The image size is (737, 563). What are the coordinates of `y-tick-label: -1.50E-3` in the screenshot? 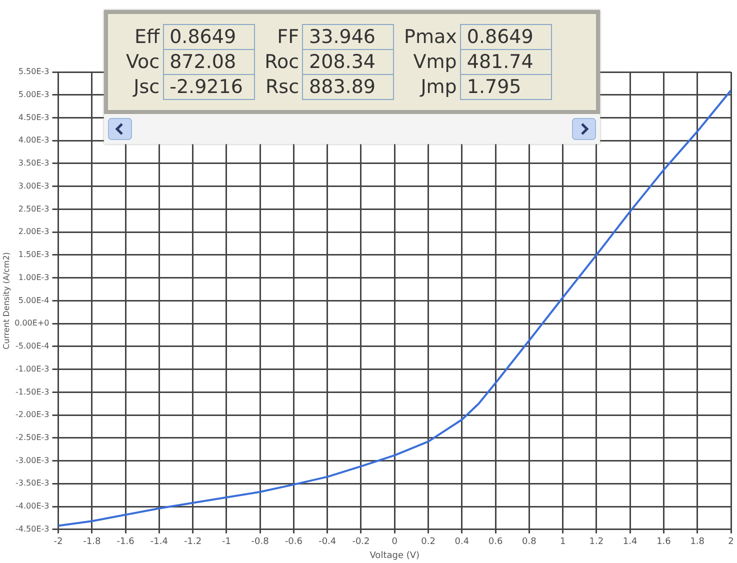 It's located at (33, 391).